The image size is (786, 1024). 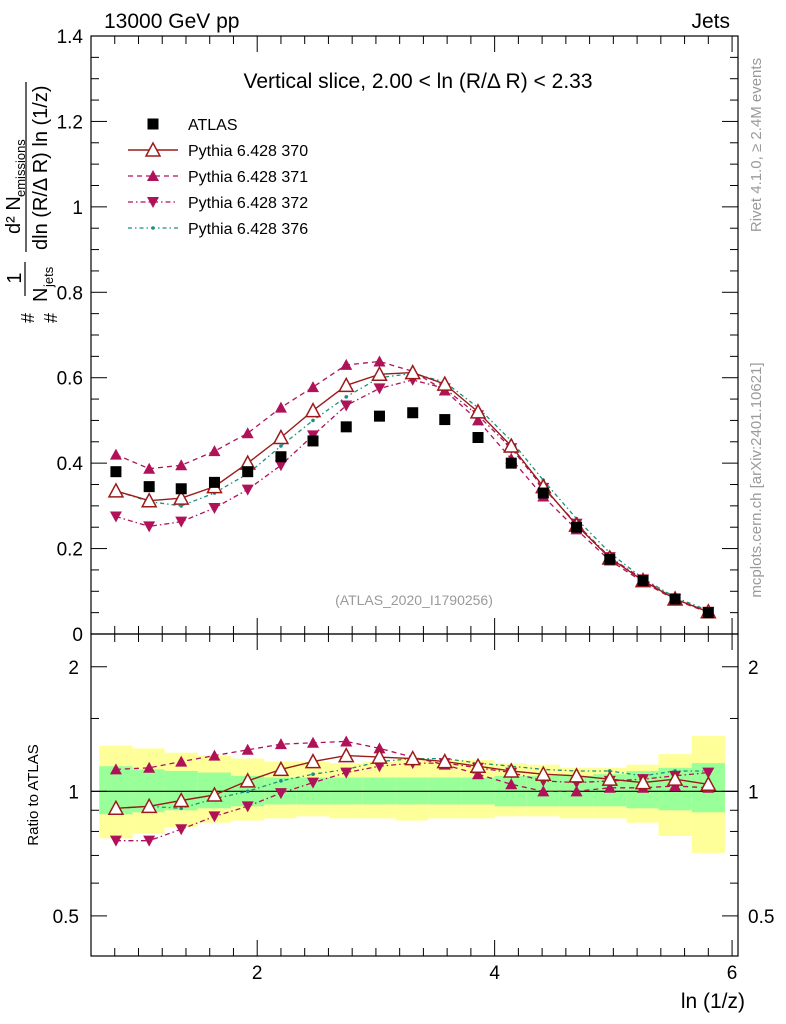 What do you see at coordinates (73, 668) in the screenshot?
I see `ratio-y-tick-label-left: 2` at bounding box center [73, 668].